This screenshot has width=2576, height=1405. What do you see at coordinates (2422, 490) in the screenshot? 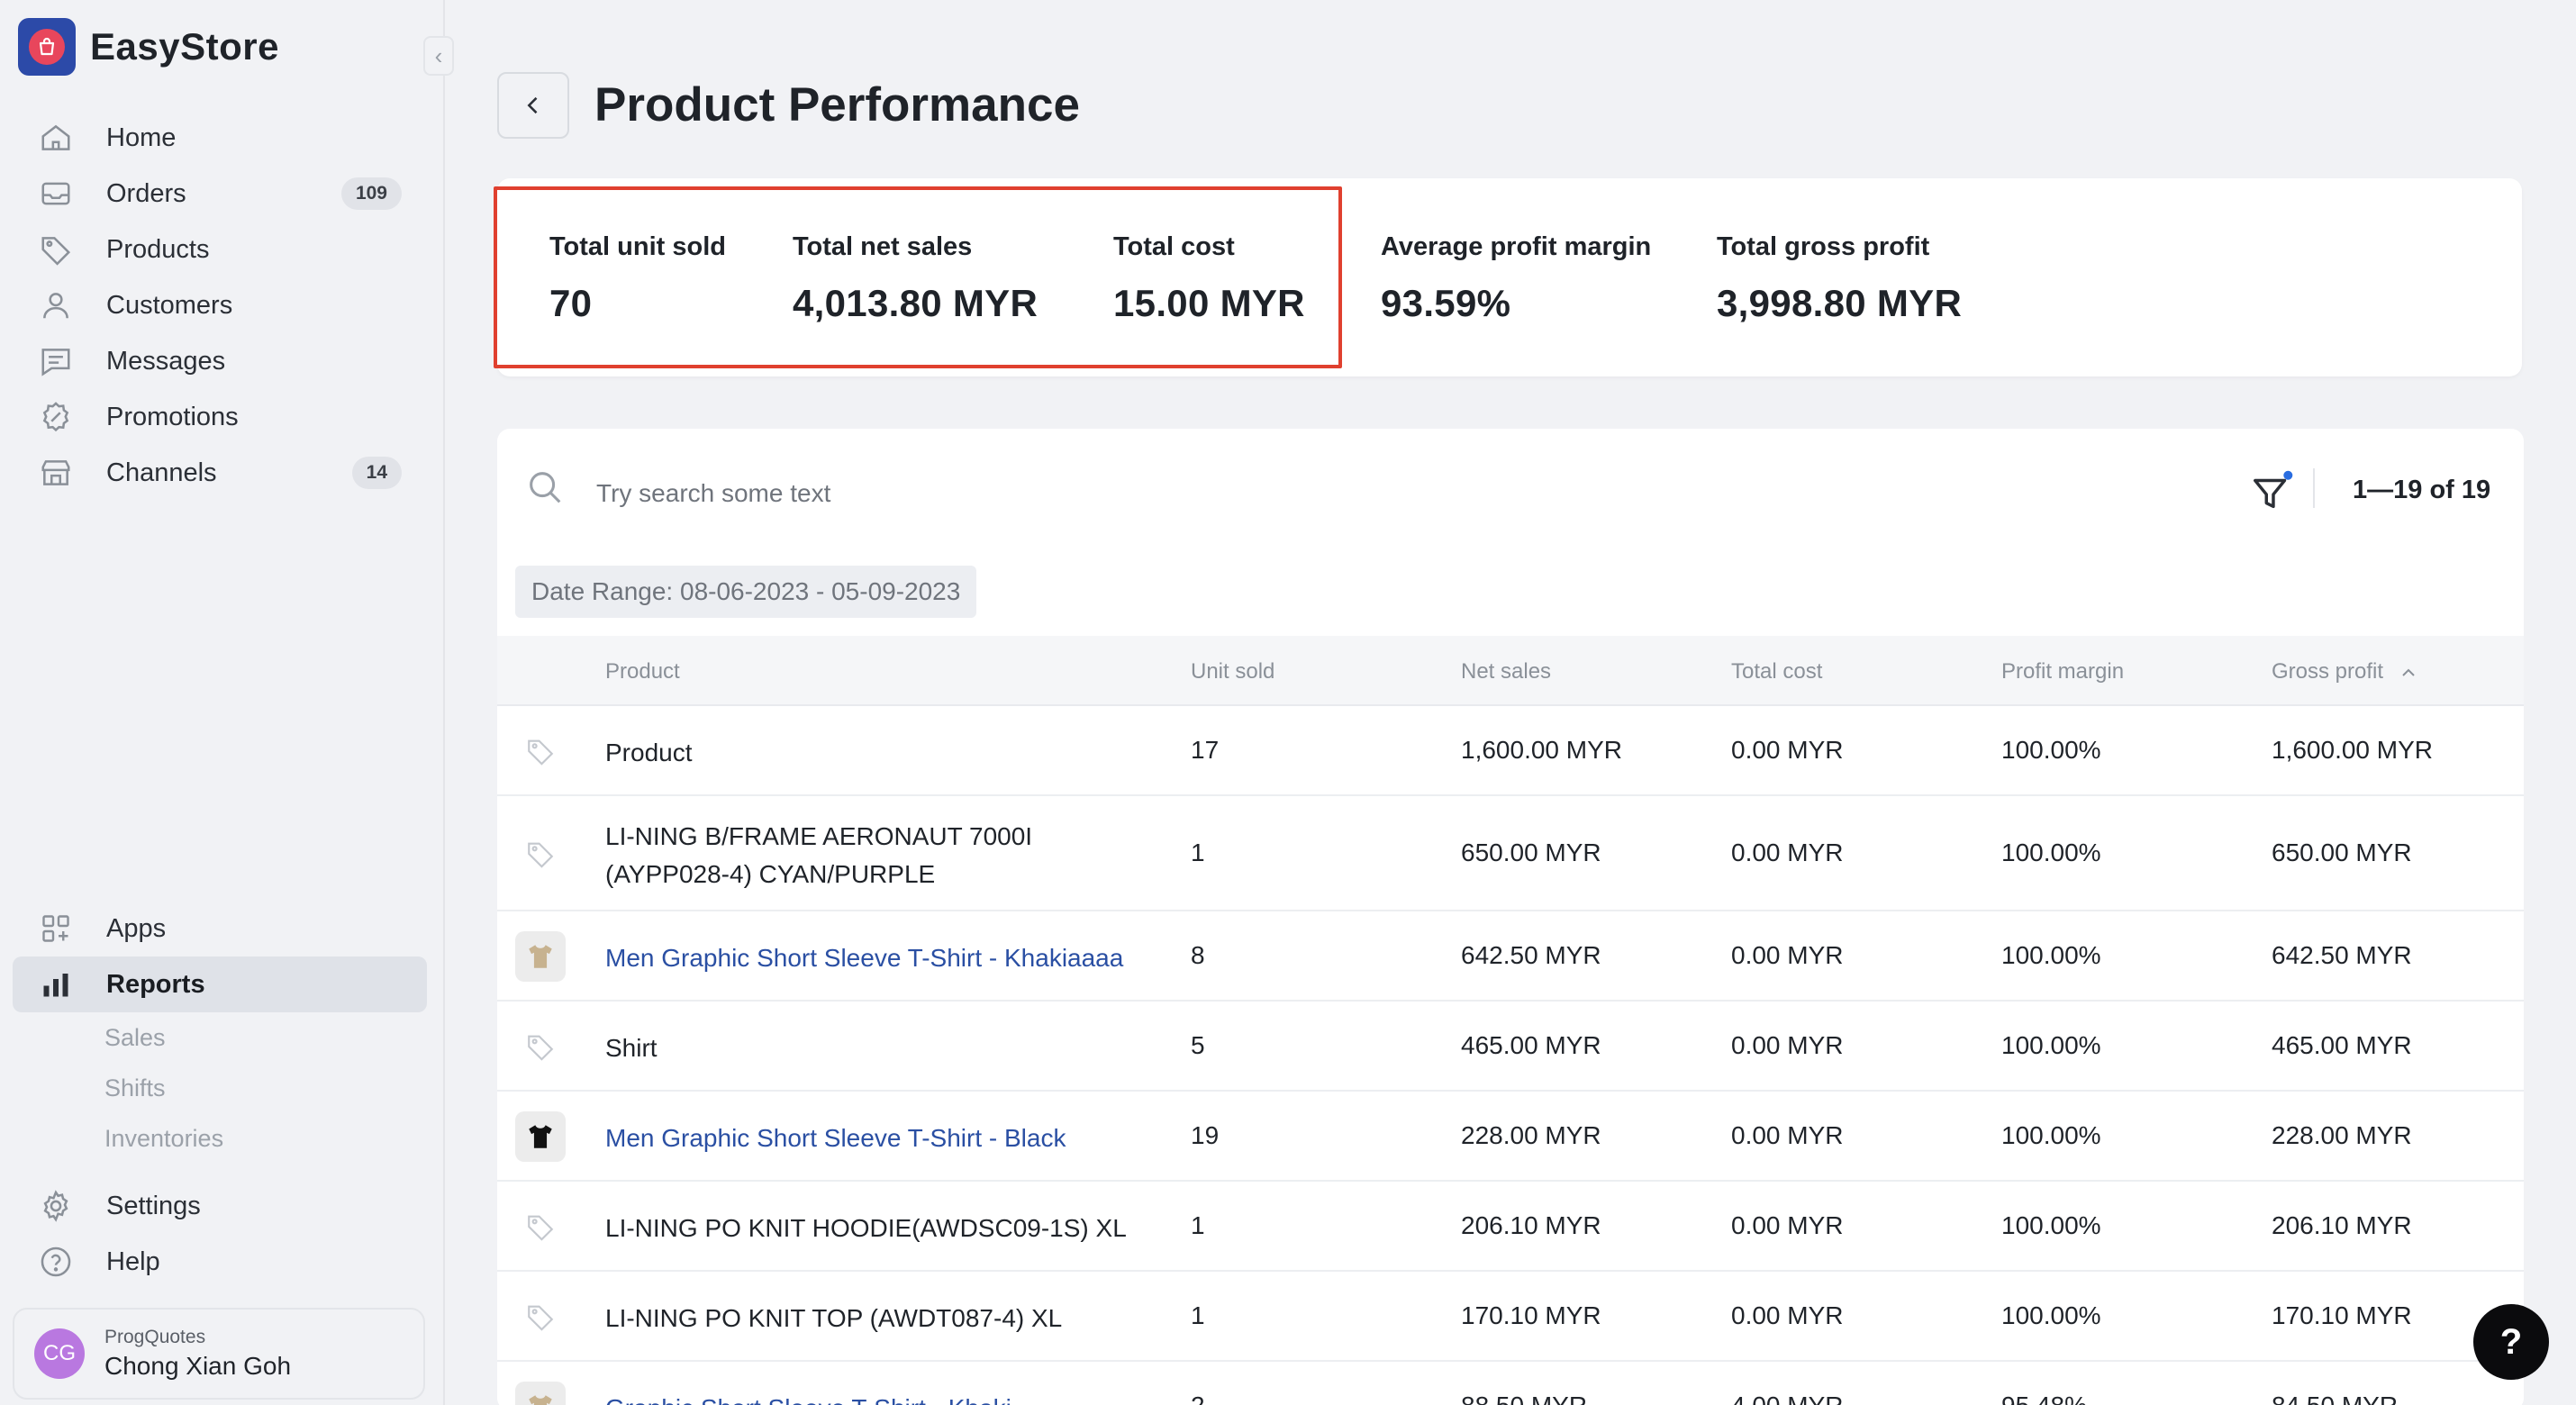
I see `pagination-count: 1—19 of 19` at bounding box center [2422, 490].